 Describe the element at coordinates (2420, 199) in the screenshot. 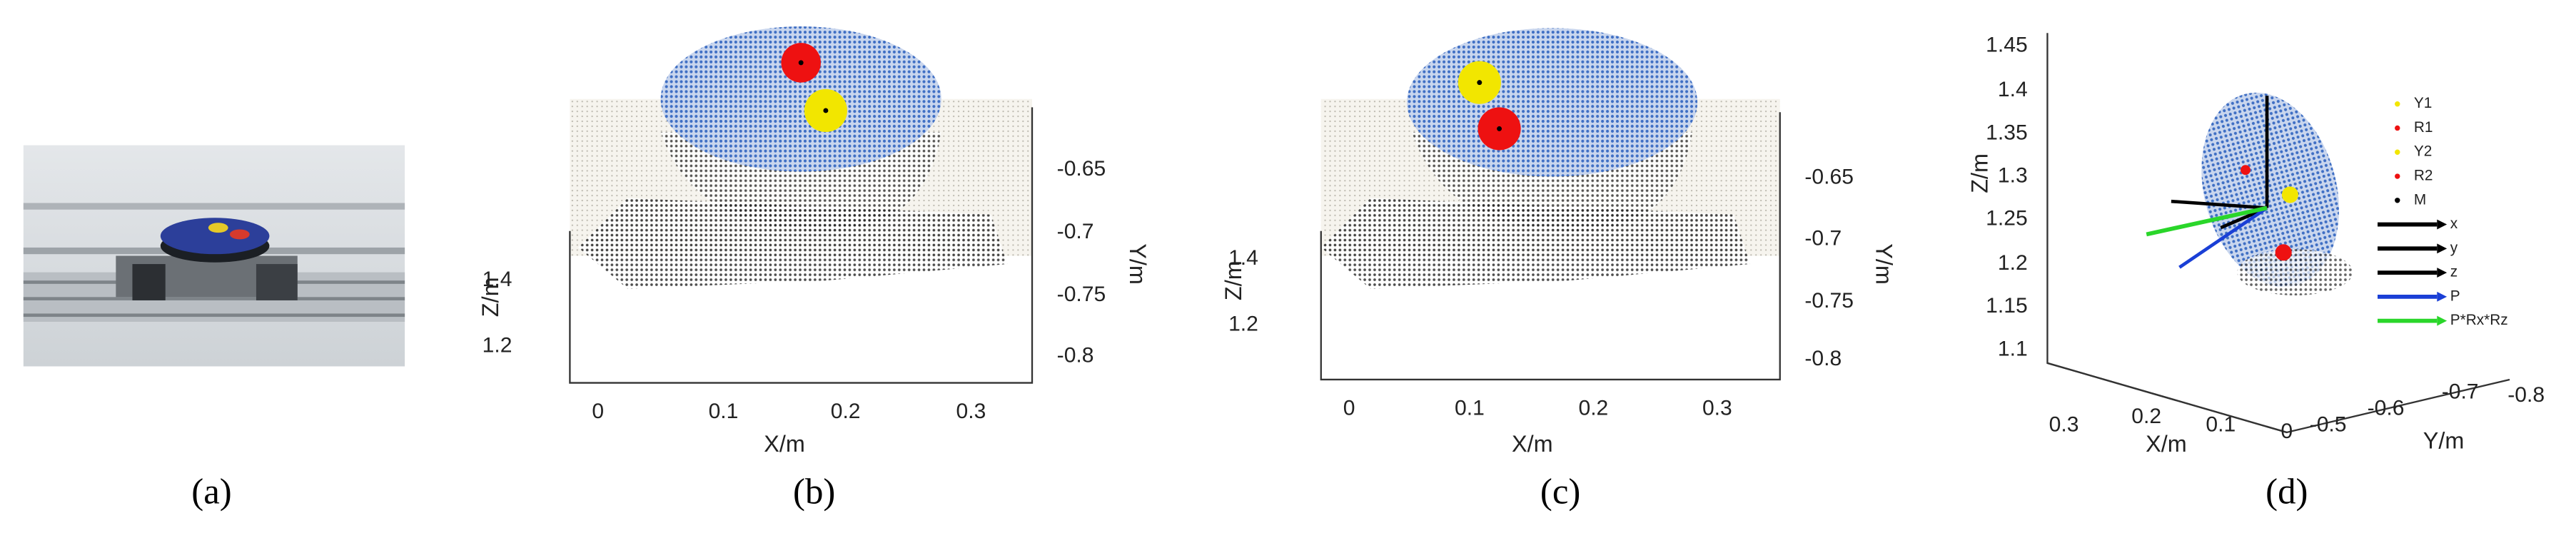

I see `legend-label: M` at that location.